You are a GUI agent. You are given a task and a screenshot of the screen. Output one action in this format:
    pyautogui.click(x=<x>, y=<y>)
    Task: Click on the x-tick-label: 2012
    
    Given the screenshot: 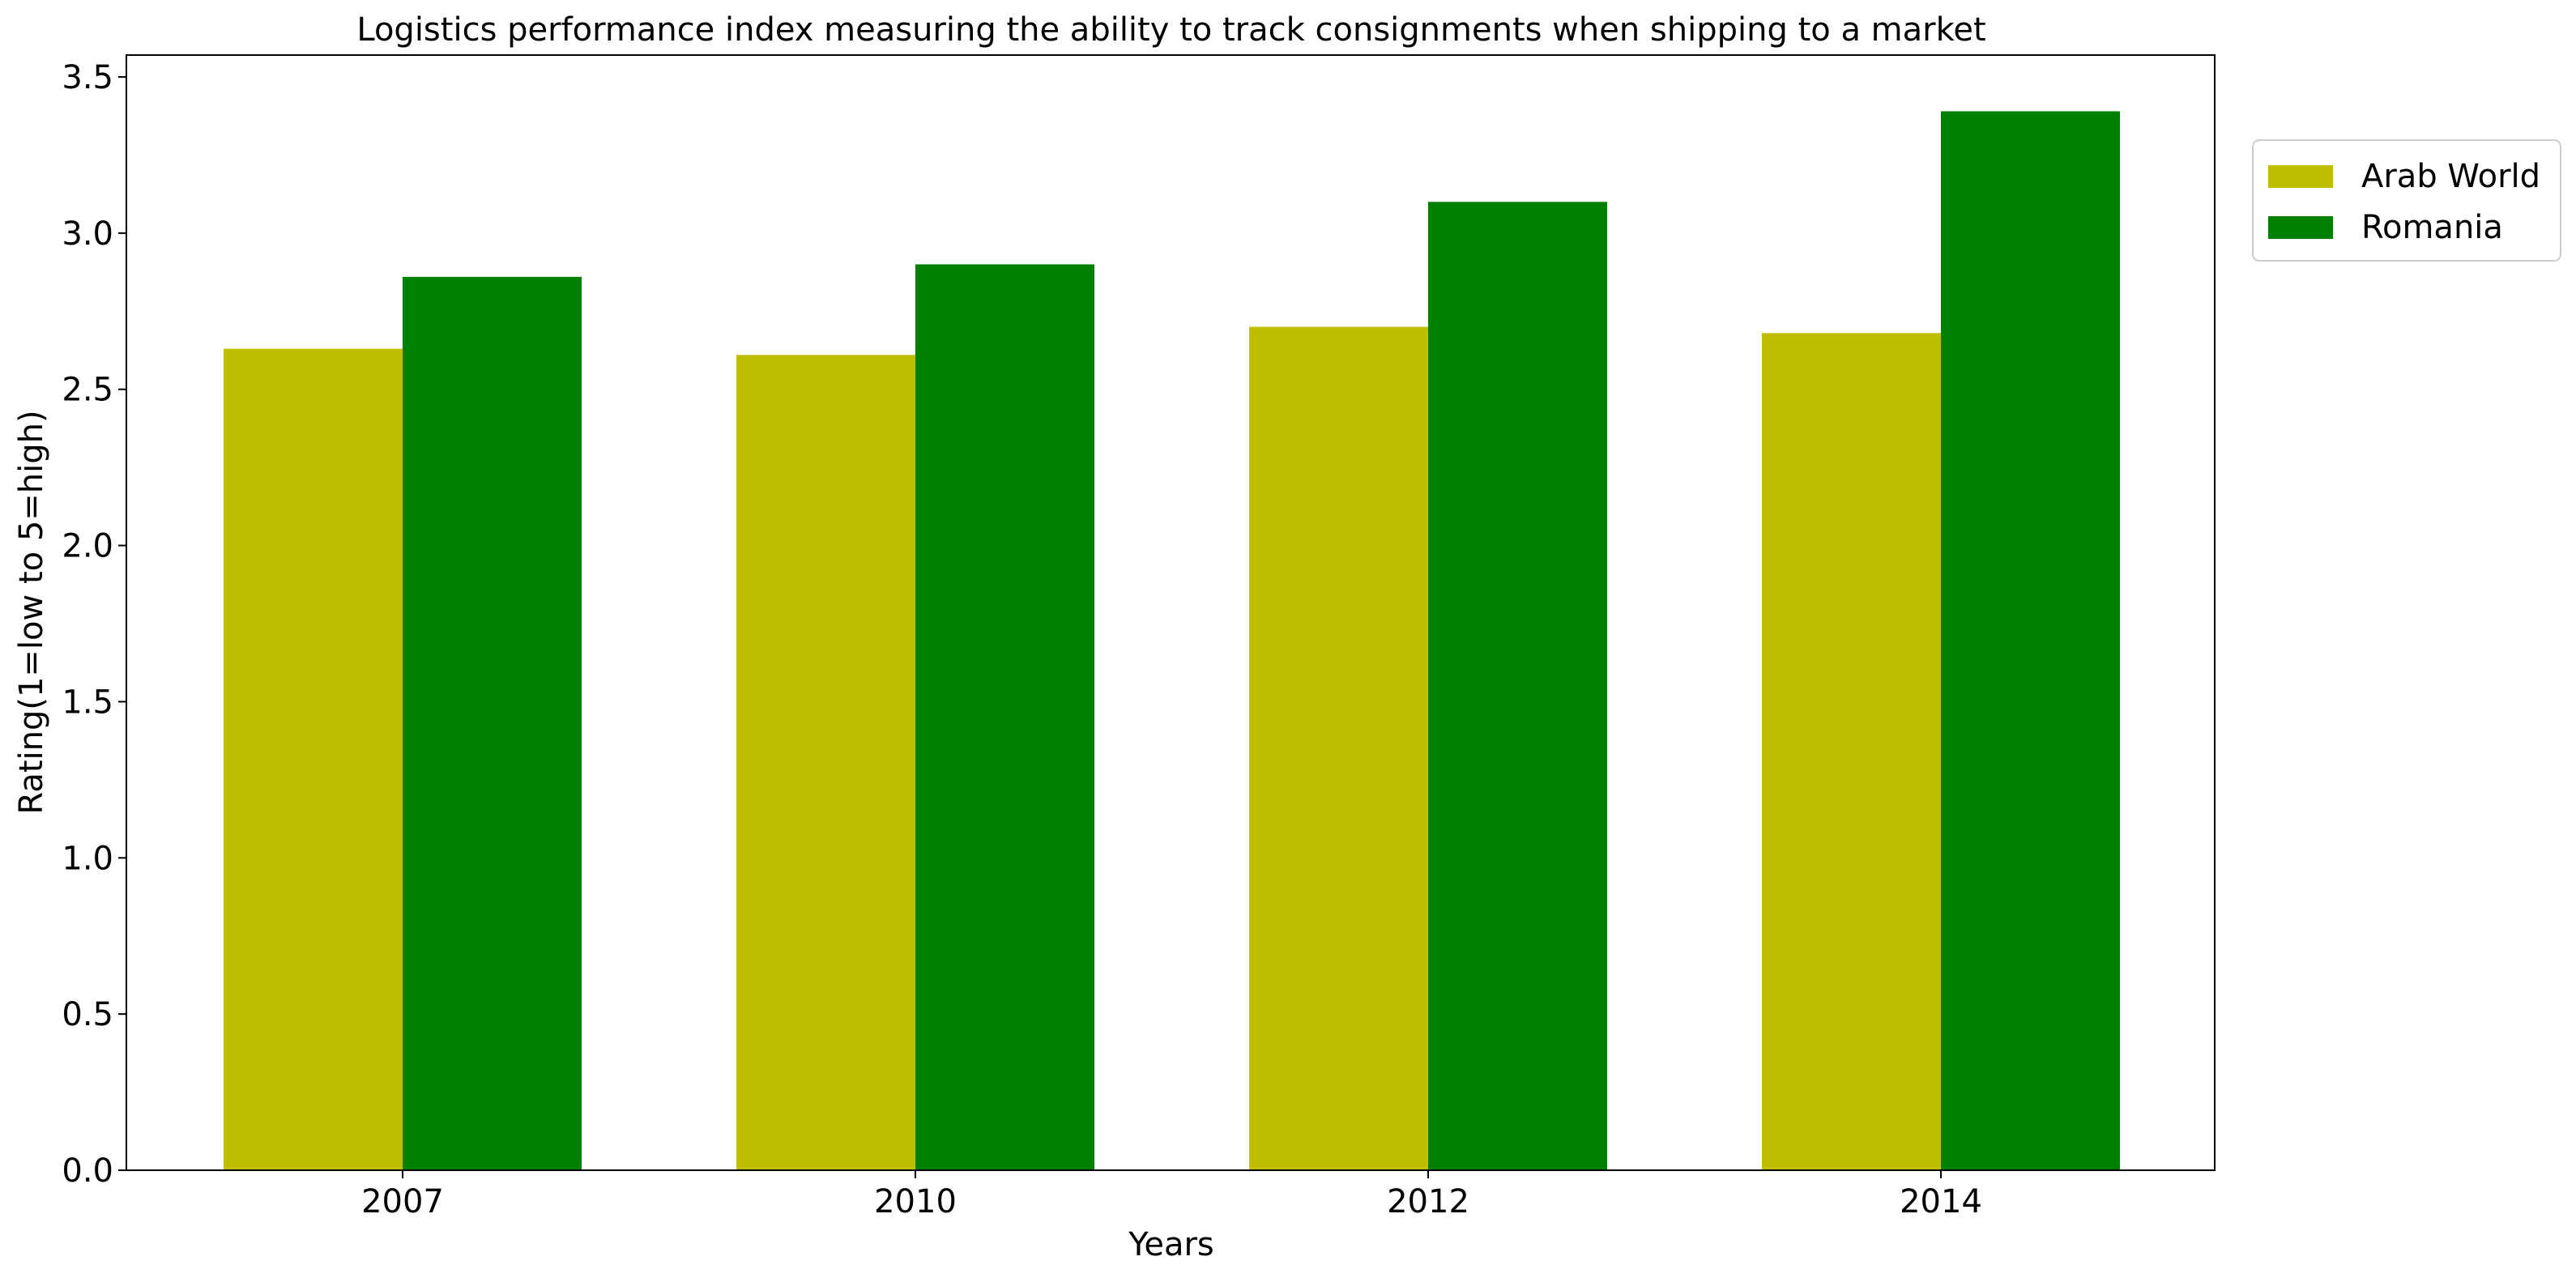 What is the action you would take?
    pyautogui.click(x=1428, y=1201)
    